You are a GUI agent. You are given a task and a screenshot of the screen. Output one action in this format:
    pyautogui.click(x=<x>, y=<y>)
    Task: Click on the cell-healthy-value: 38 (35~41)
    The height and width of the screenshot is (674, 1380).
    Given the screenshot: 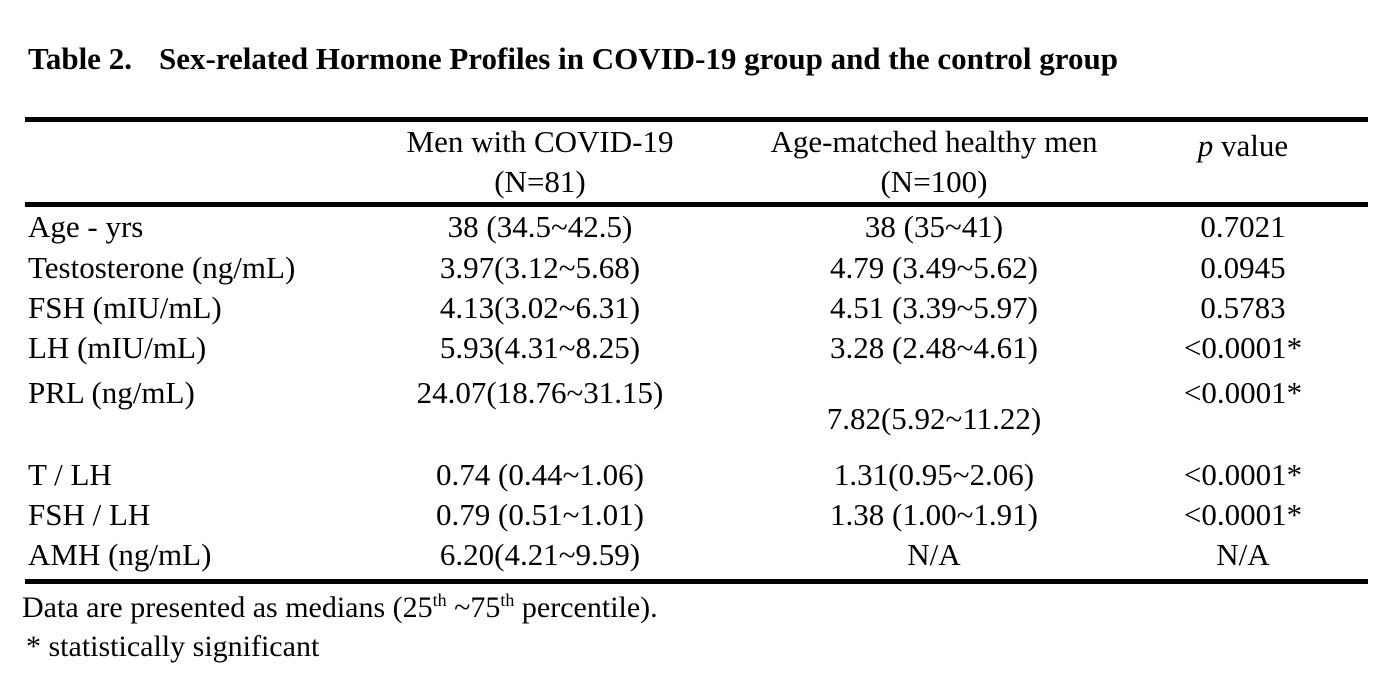 What is the action you would take?
    pyautogui.click(x=934, y=226)
    